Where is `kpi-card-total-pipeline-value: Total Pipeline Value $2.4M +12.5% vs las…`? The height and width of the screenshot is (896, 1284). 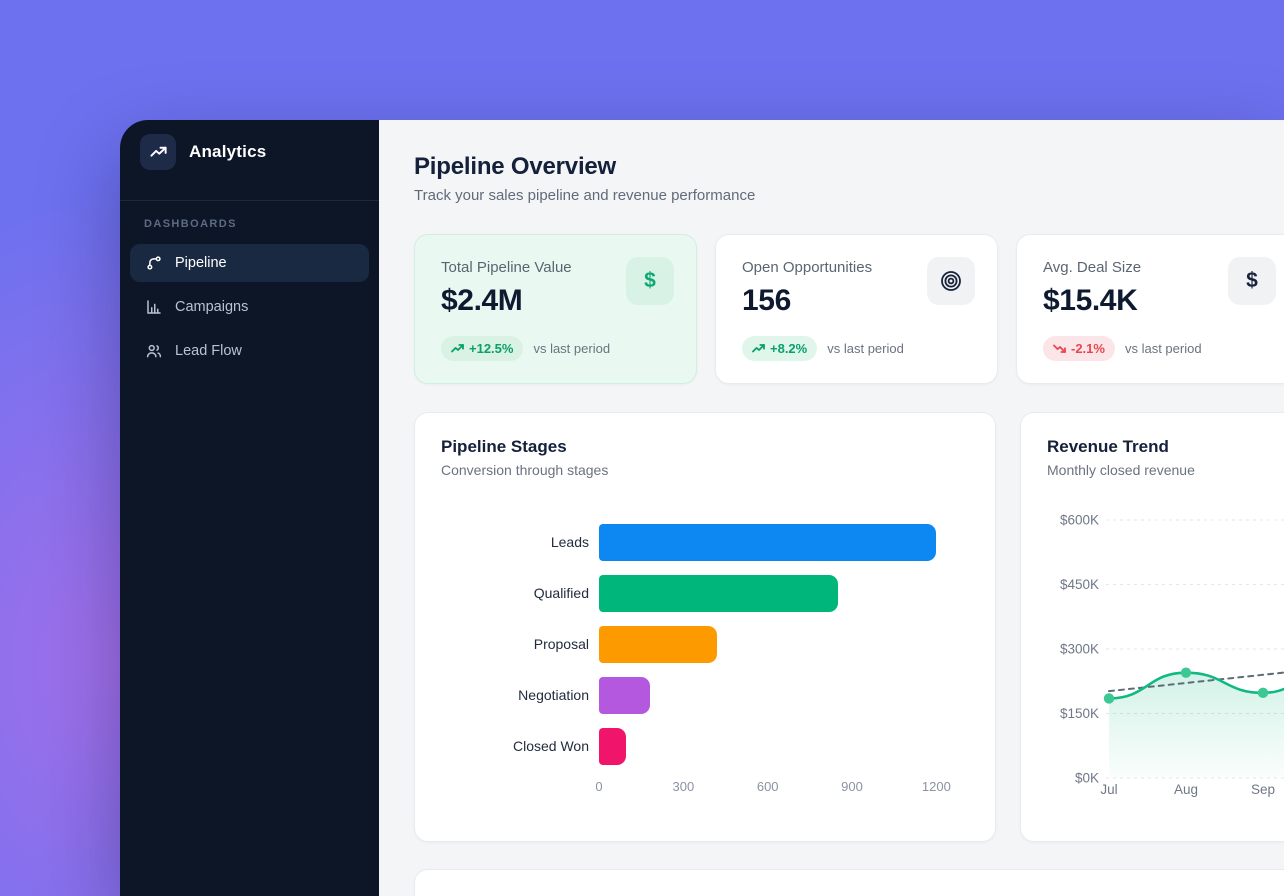
kpi-card-total-pipeline-value: Total Pipeline Value $2.4M +12.5% vs las… is located at coordinates (555, 309).